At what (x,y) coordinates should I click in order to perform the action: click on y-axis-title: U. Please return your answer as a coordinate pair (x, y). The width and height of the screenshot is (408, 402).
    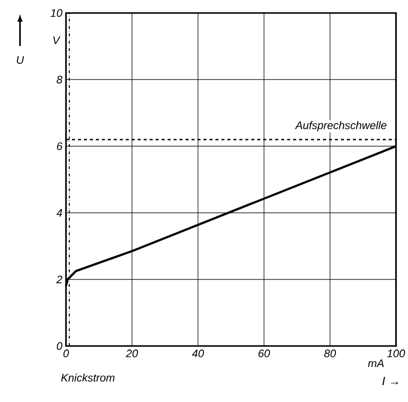
    Looking at the image, I should click on (20, 60).